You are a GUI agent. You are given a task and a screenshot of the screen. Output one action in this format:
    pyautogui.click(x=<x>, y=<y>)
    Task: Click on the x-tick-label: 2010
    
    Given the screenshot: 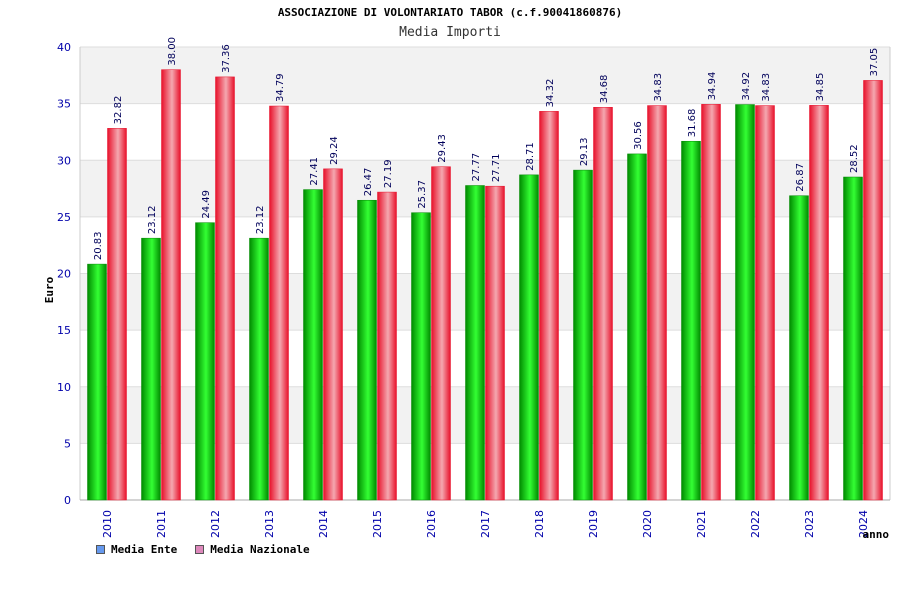 What is the action you would take?
    pyautogui.click(x=107, y=524)
    